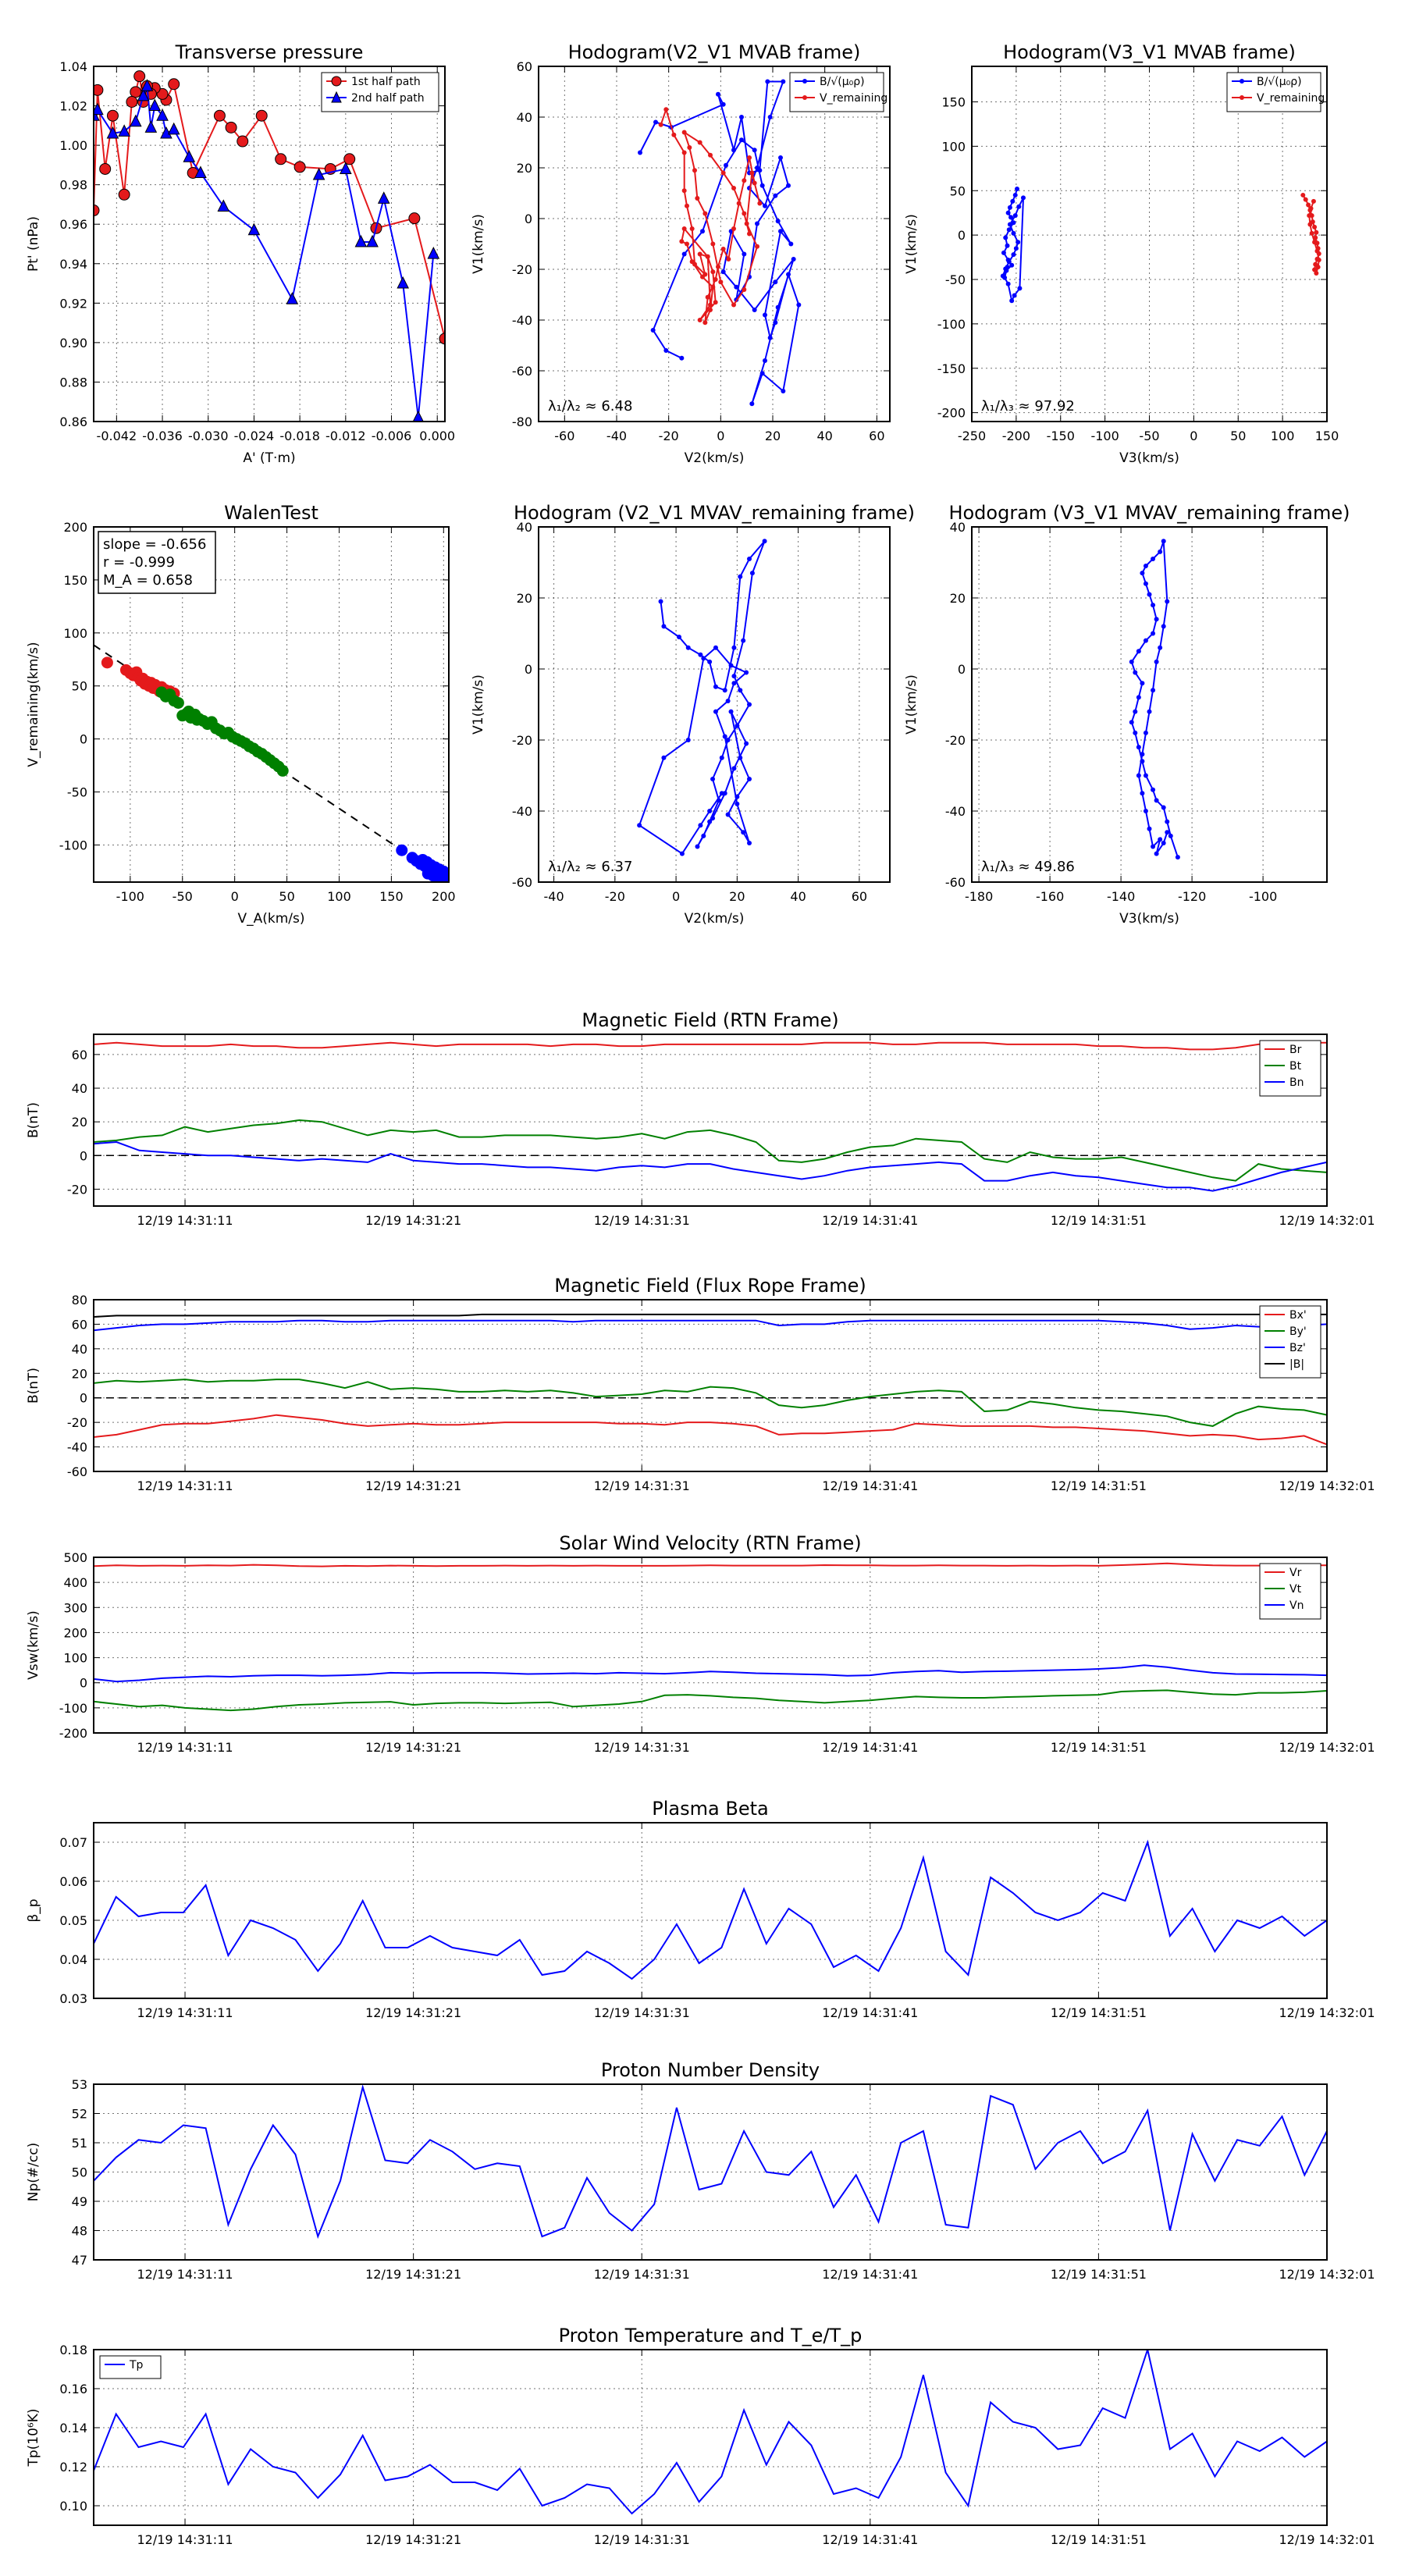 This screenshot has width=1405, height=2576. I want to click on chart-title: WalenTest, so click(271, 513).